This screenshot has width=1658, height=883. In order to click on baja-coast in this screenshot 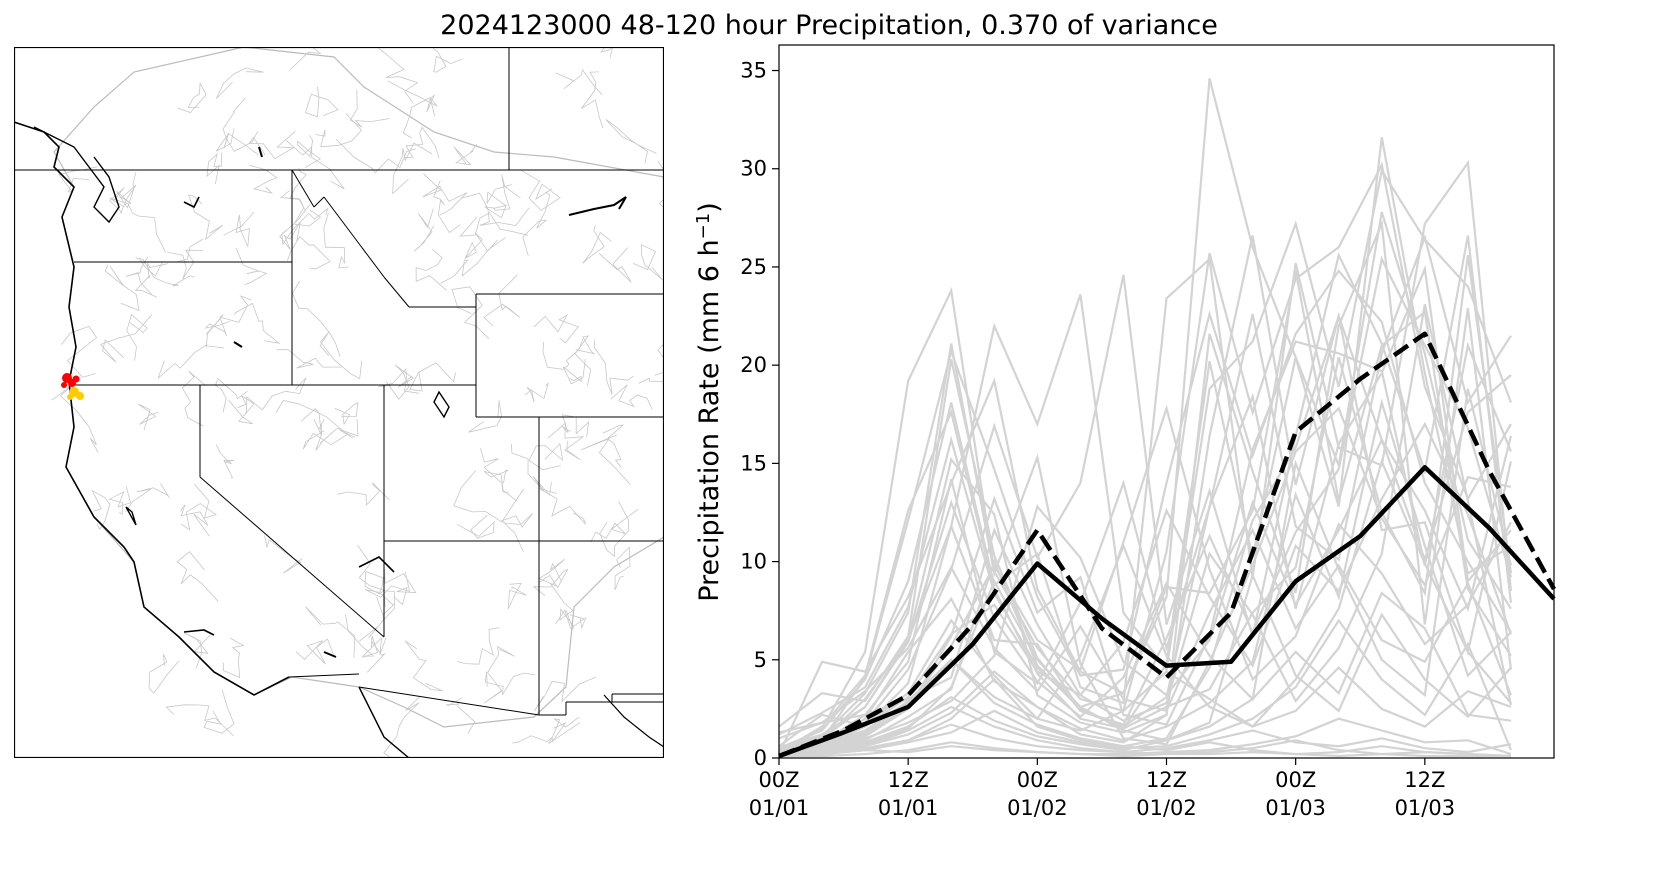, I will do `click(384, 722)`.